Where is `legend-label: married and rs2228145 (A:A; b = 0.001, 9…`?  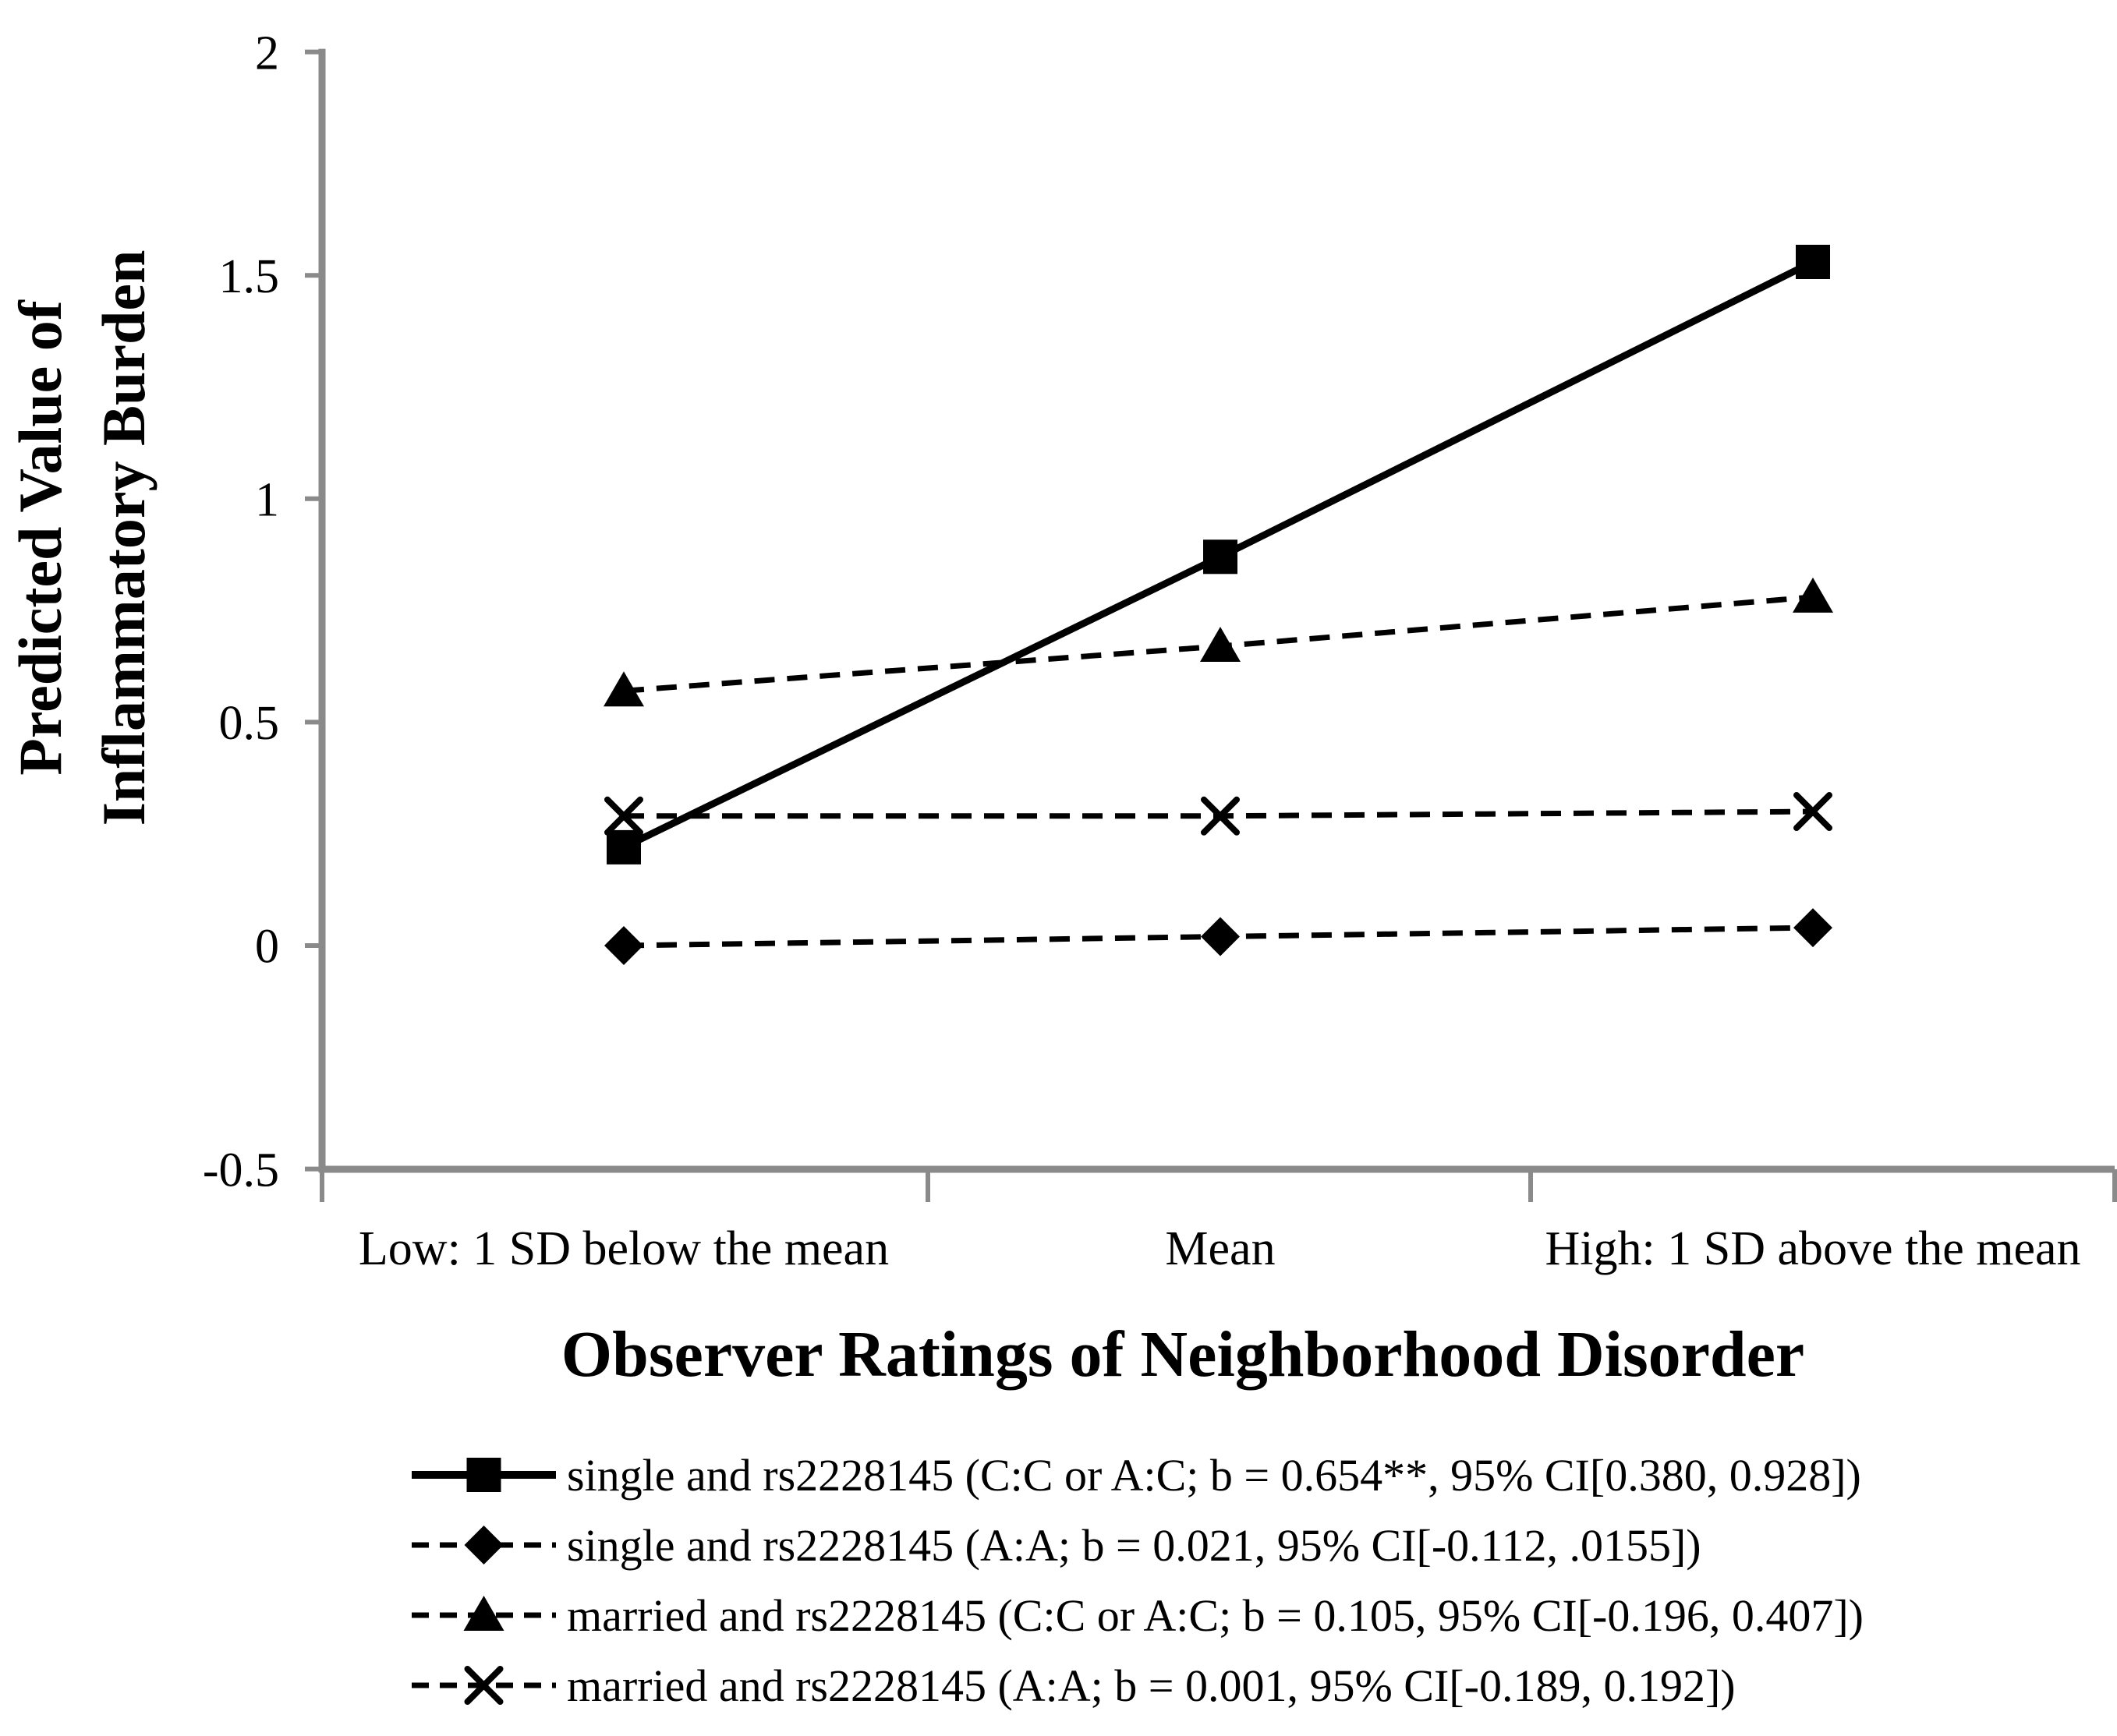 legend-label: married and rs2228145 (A:A; b = 0.001, 9… is located at coordinates (1151, 1685).